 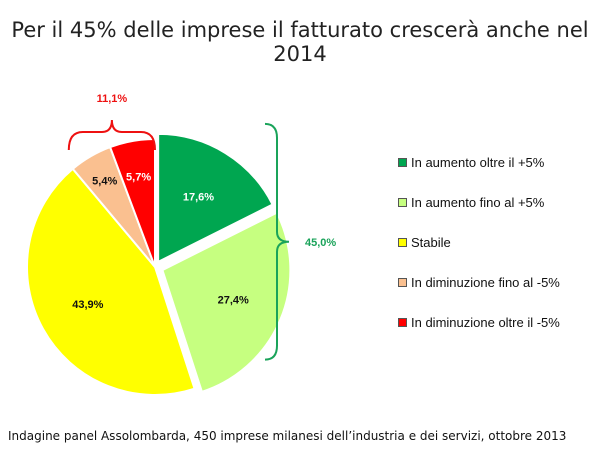 What do you see at coordinates (277, 241) in the screenshot?
I see `brace-growth` at bounding box center [277, 241].